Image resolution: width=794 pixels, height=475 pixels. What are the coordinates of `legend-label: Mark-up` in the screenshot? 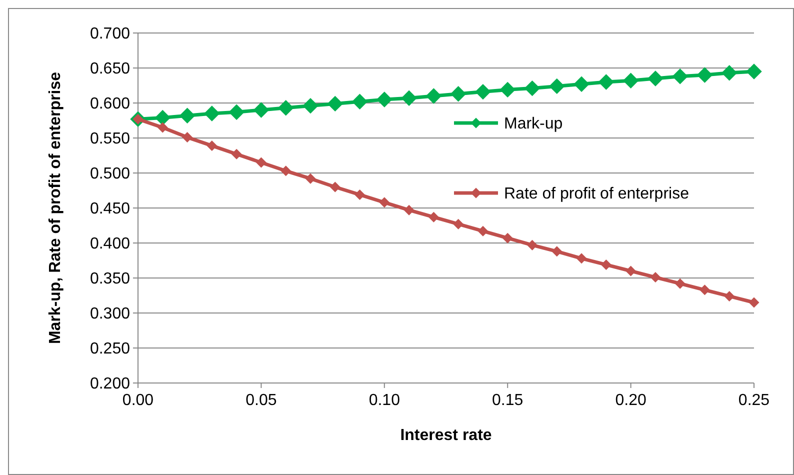 It's located at (533, 124).